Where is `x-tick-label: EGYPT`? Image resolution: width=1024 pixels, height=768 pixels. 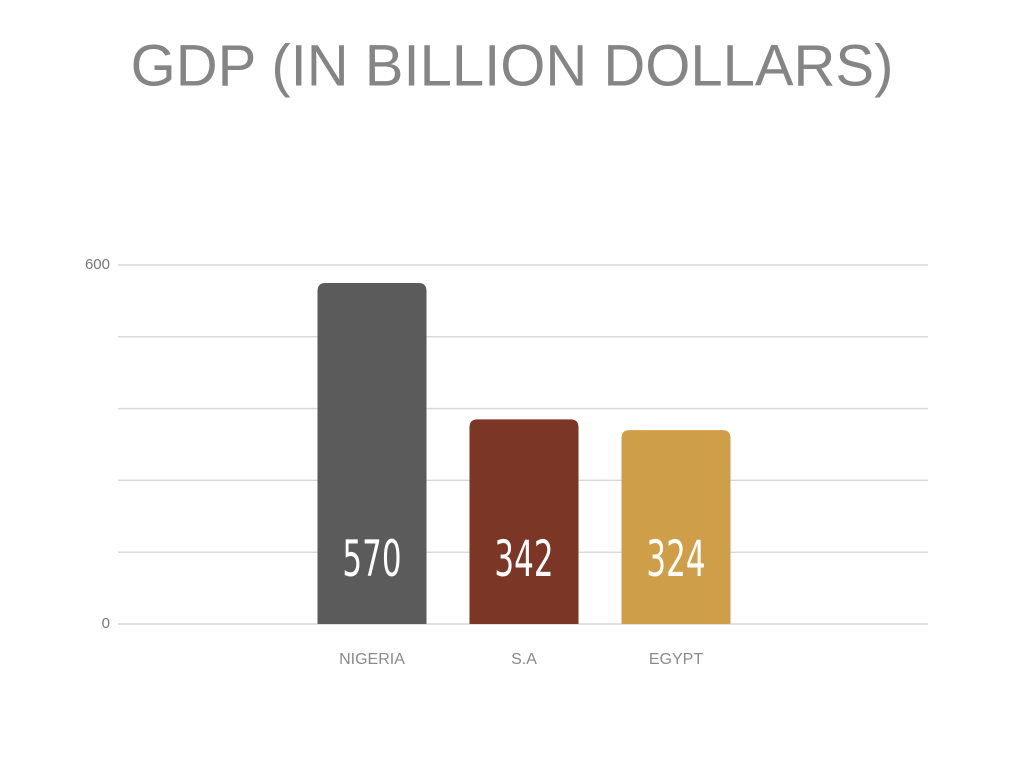
x-tick-label: EGYPT is located at coordinates (676, 659).